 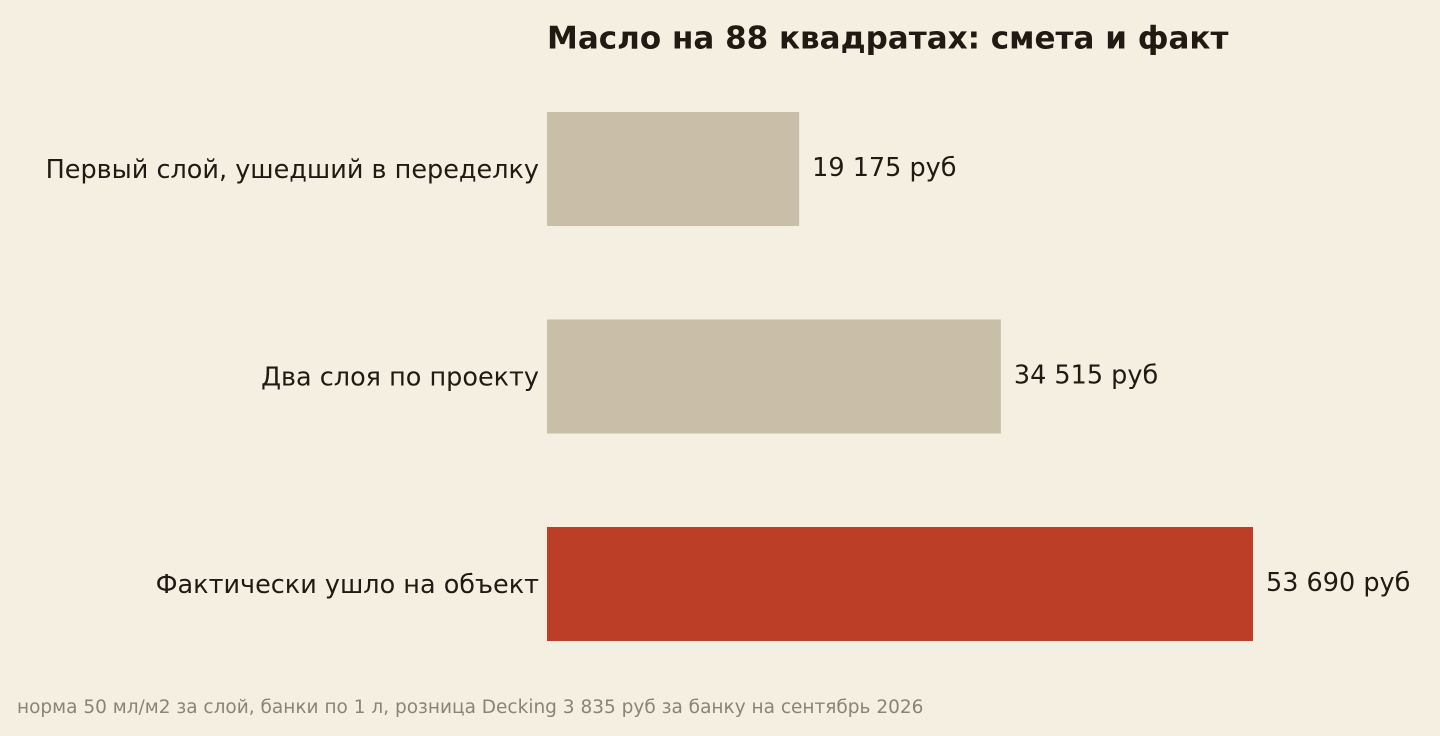 What do you see at coordinates (884, 168) in the screenshot?
I see `value-label: 19 175 руб` at bounding box center [884, 168].